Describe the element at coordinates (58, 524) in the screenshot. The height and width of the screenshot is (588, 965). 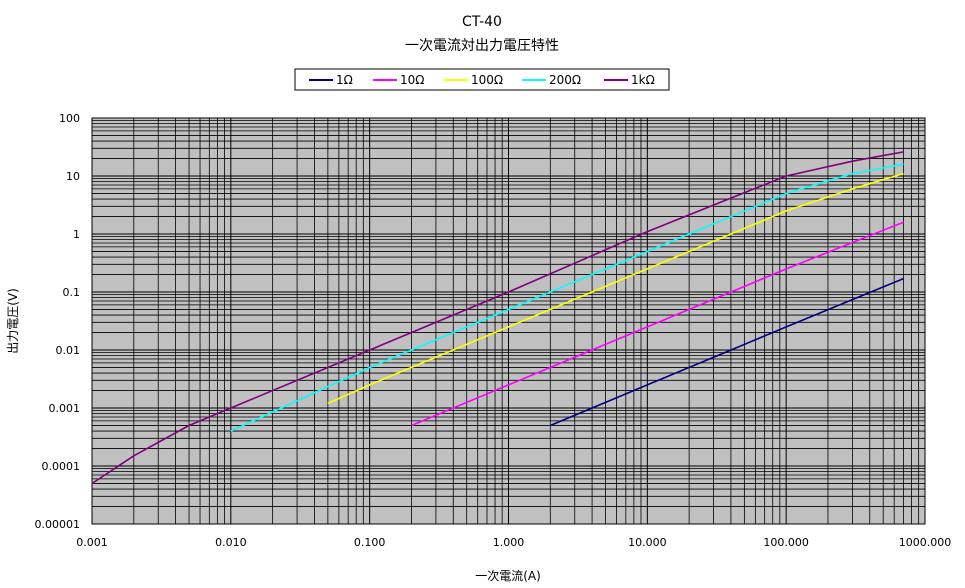
I see `y-tick-label: 0.00001` at that location.